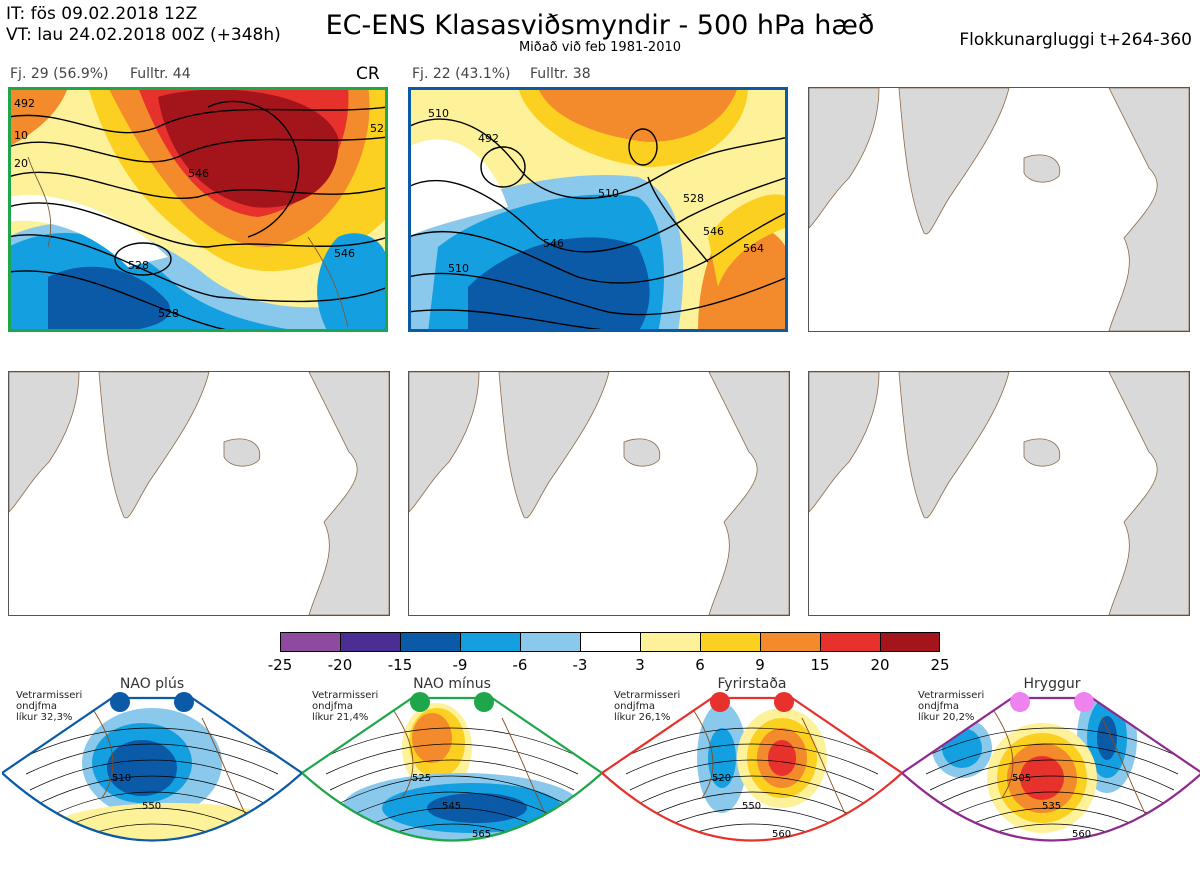  What do you see at coordinates (280, 665) in the screenshot?
I see `colorbar-tick: -25` at bounding box center [280, 665].